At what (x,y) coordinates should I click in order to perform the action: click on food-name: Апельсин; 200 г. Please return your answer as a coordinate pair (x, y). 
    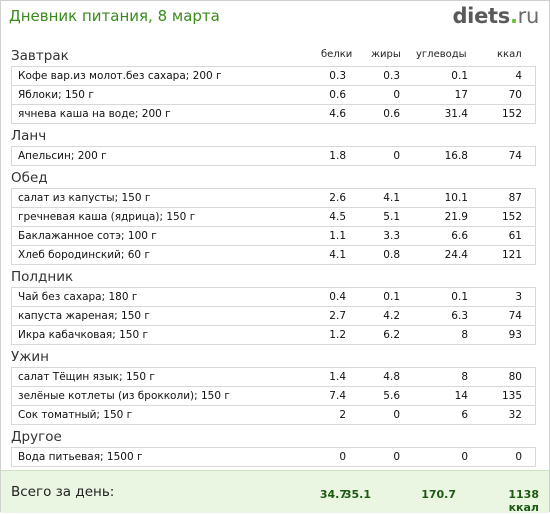
    Looking at the image, I should click on (62, 156).